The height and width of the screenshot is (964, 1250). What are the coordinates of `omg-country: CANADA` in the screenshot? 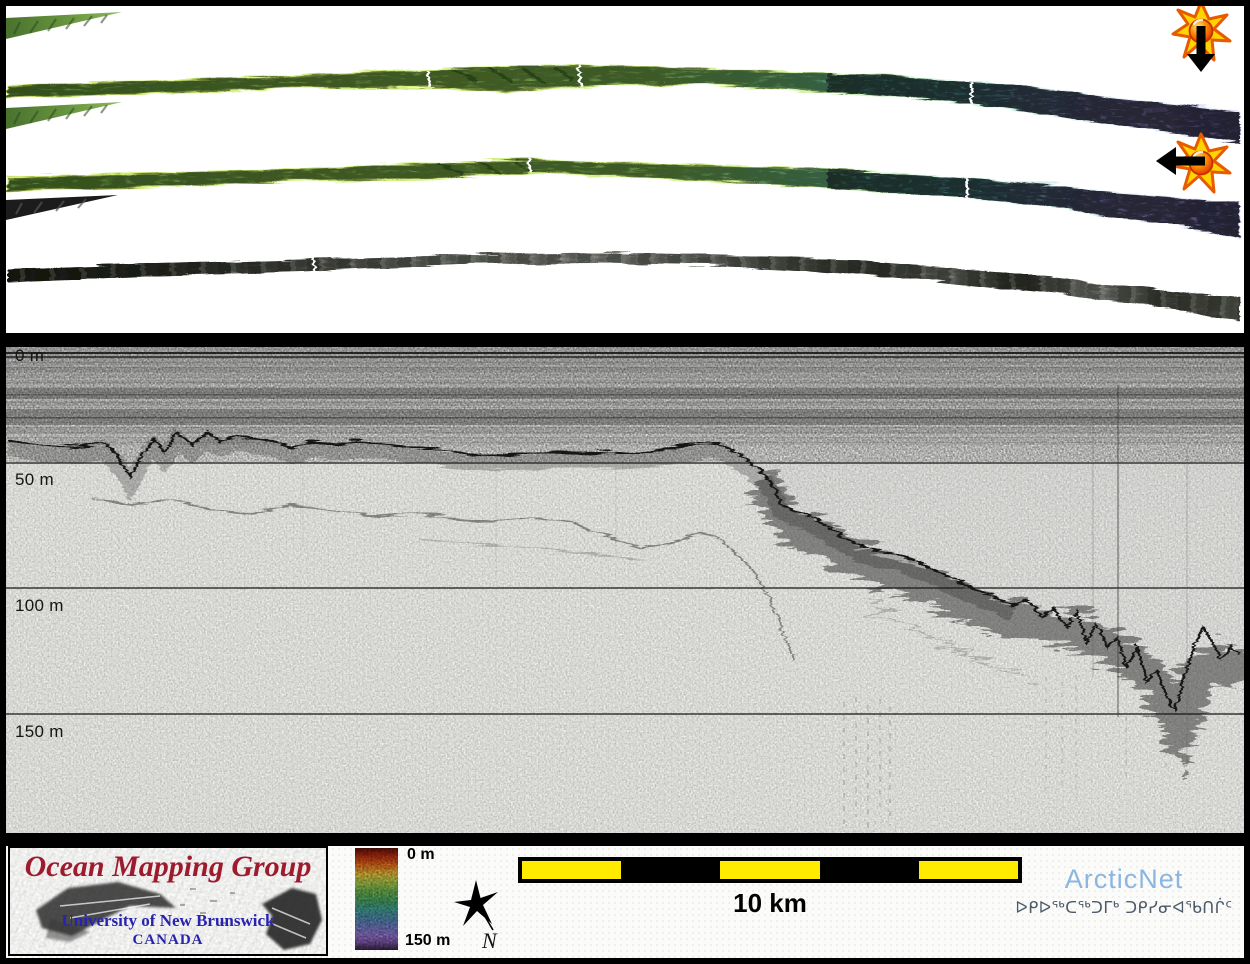 It's located at (168, 940).